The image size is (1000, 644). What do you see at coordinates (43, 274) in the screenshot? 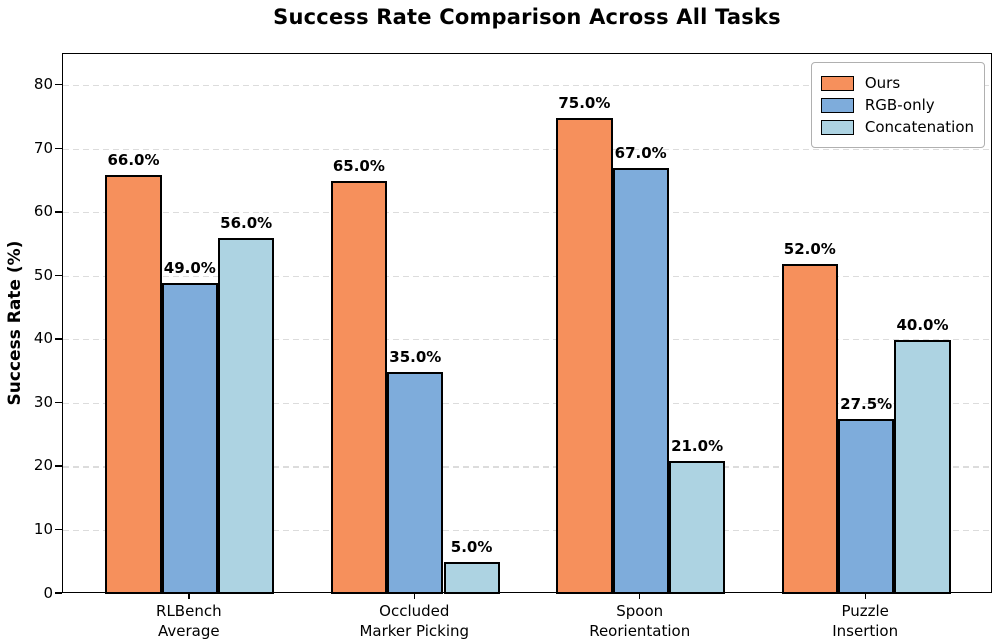
I see `y-tick-label-50: 50` at bounding box center [43, 274].